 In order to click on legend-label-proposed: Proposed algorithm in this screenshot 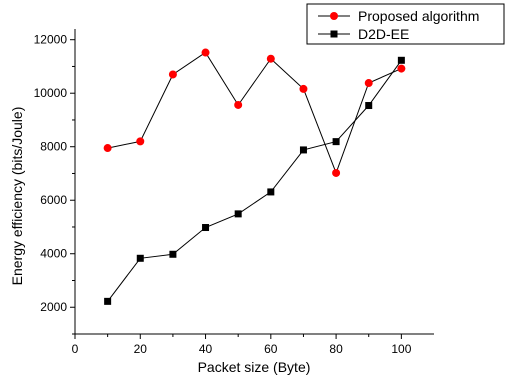, I will do `click(418, 16)`.